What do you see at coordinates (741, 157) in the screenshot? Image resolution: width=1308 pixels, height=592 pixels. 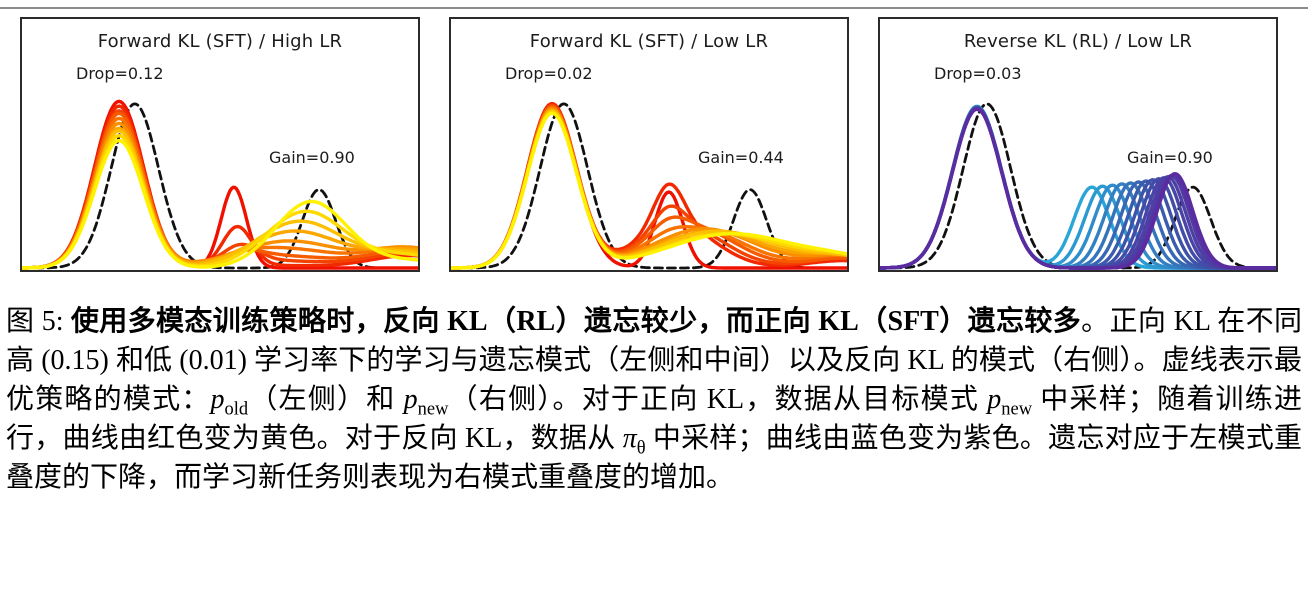 I see `gain-annotation: Gain=0.44` at bounding box center [741, 157].